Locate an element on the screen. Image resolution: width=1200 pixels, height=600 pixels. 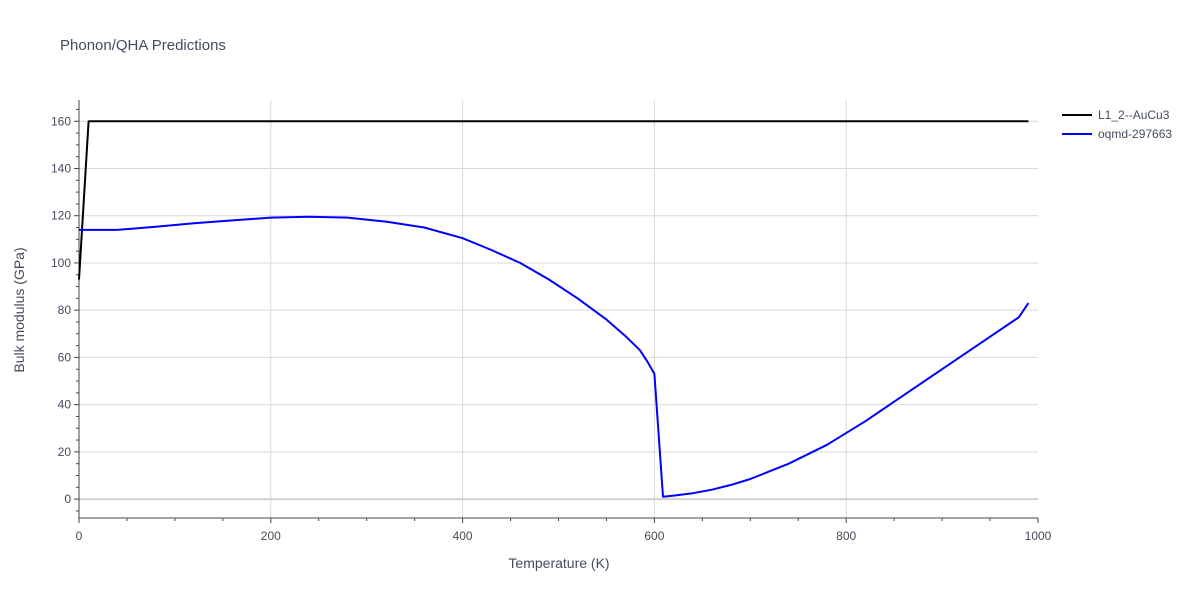
x-tick-label: 200 is located at coordinates (271, 536).